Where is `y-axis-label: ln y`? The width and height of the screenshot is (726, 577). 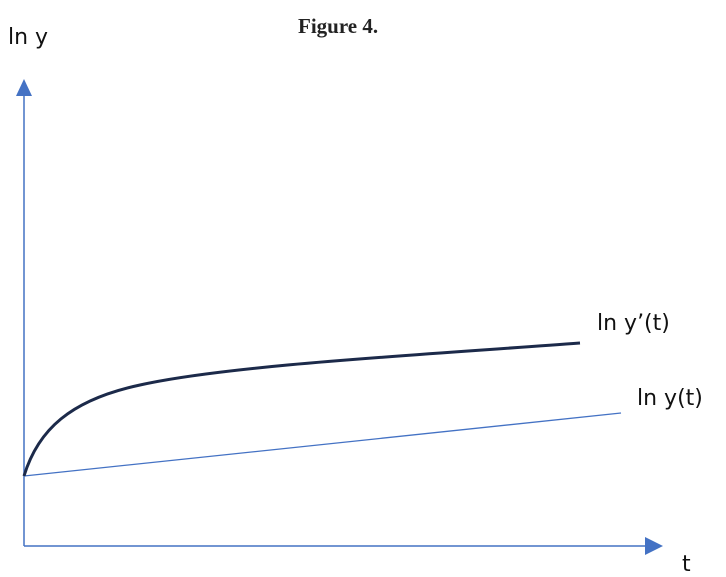 y-axis-label: ln y is located at coordinates (28, 37).